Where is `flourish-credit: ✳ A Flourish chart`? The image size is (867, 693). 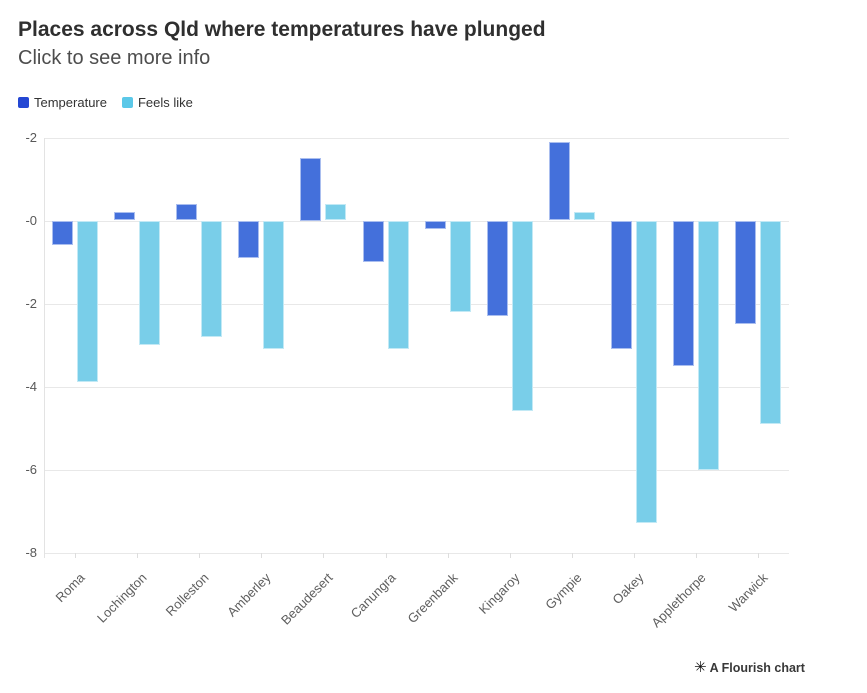
flourish-credit: ✳ A Flourish chart is located at coordinates (749, 667).